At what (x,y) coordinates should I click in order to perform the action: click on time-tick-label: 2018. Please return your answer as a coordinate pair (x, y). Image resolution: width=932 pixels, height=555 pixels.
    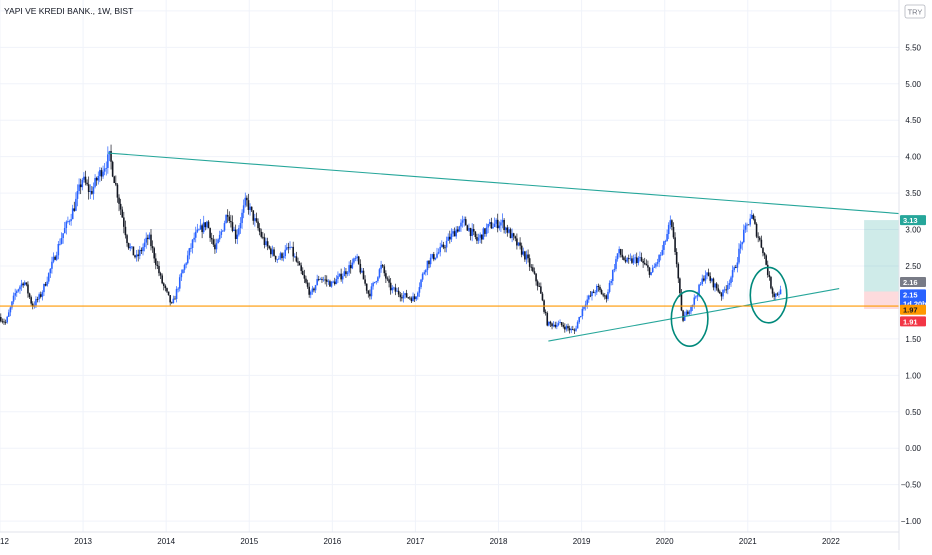
    Looking at the image, I should click on (499, 541).